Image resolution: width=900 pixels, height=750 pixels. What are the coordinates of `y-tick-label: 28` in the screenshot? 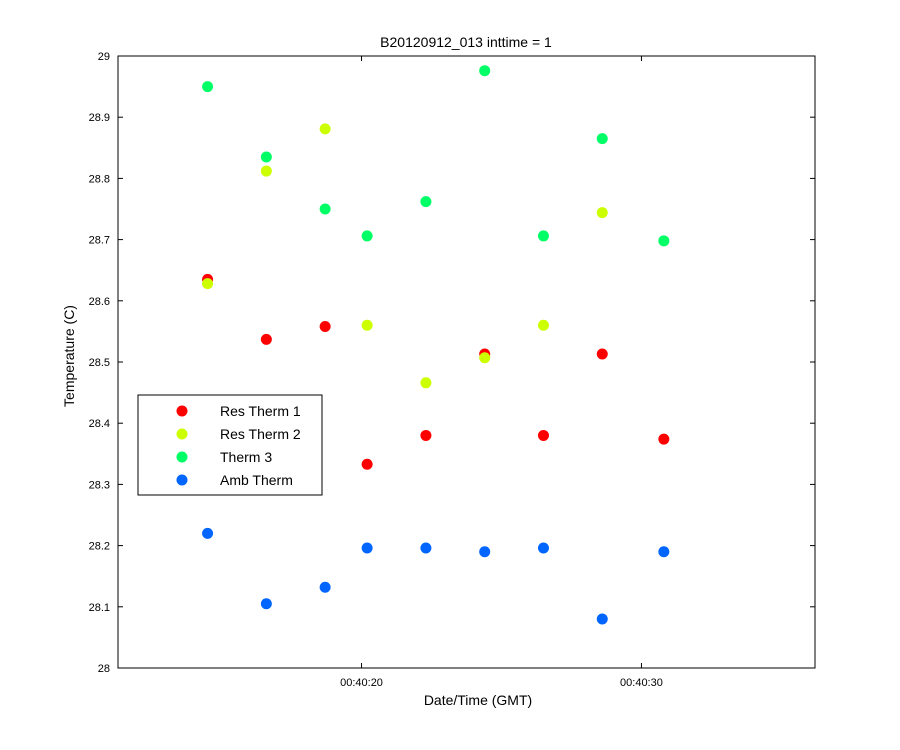 It's located at (104, 669).